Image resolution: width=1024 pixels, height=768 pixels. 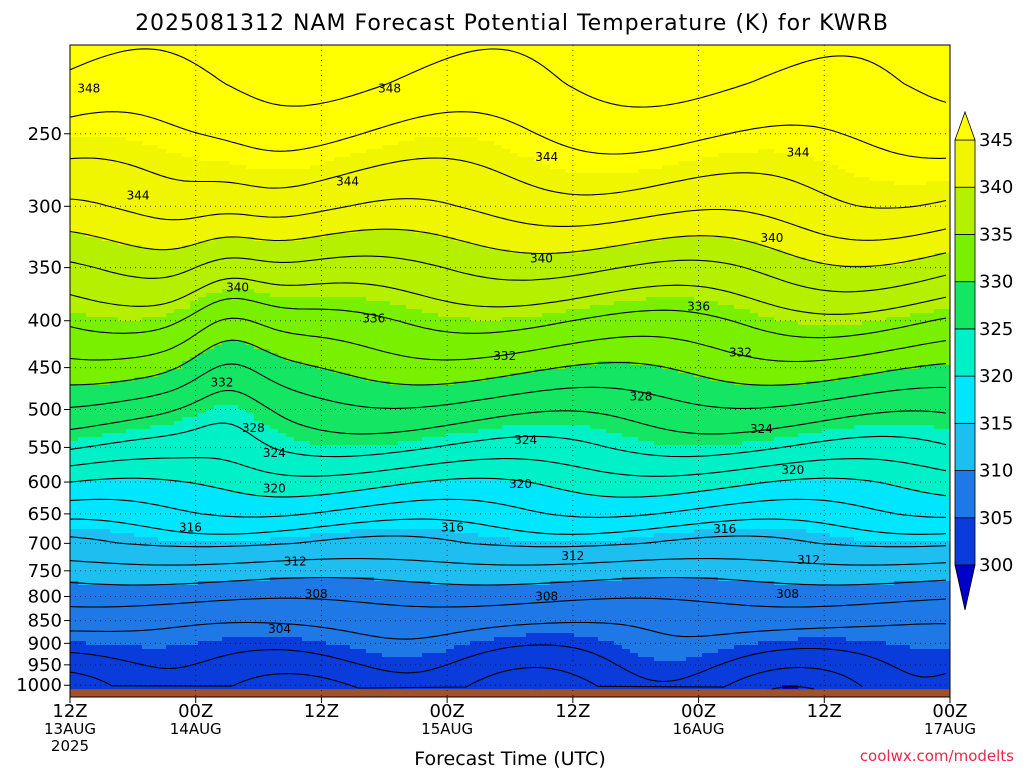 I want to click on y-tick-label: 450, so click(x=45, y=368).